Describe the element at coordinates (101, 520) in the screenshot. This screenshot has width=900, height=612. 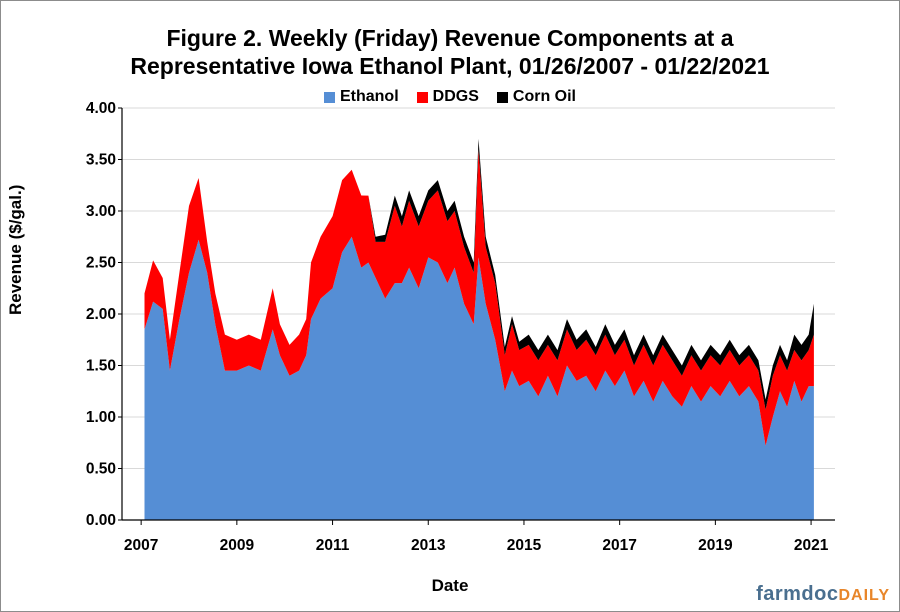
I see `y-tick-label: 0.00` at that location.